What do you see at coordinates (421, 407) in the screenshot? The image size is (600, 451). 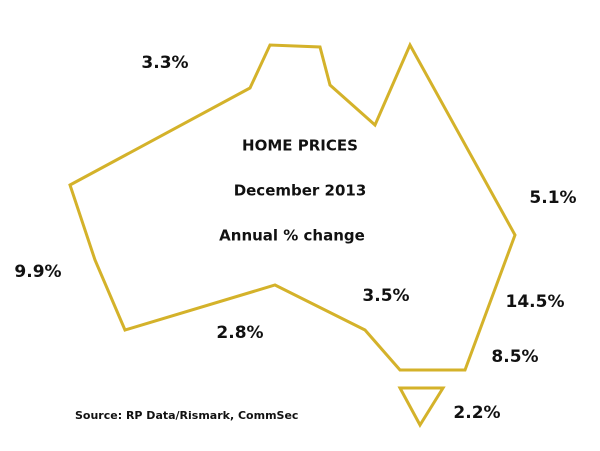 I see `tasmania-outline` at bounding box center [421, 407].